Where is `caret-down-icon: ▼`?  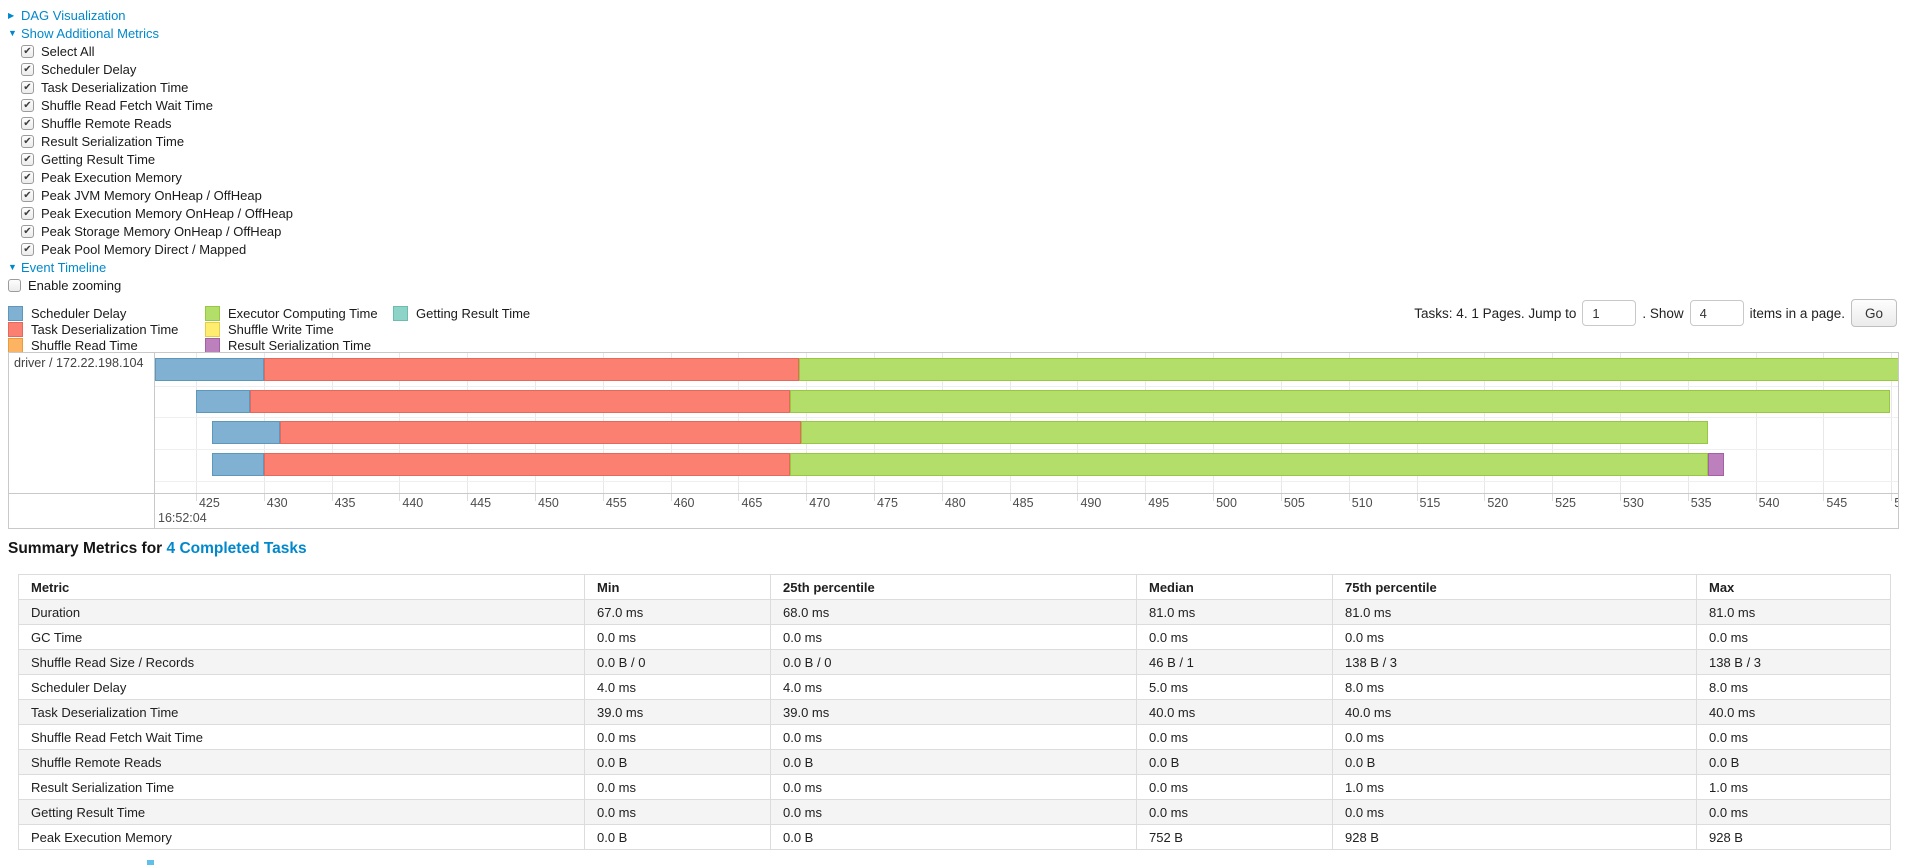 caret-down-icon: ▼ is located at coordinates (12, 267).